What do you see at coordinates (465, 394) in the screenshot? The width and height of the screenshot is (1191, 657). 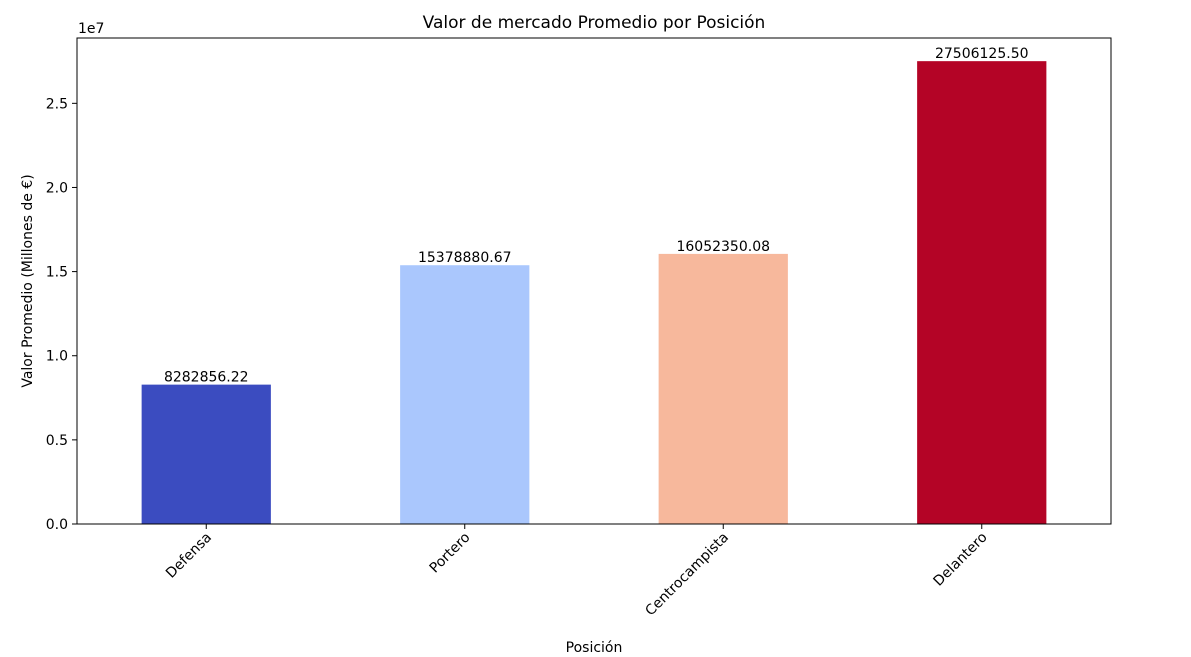 I see `bar-portero` at bounding box center [465, 394].